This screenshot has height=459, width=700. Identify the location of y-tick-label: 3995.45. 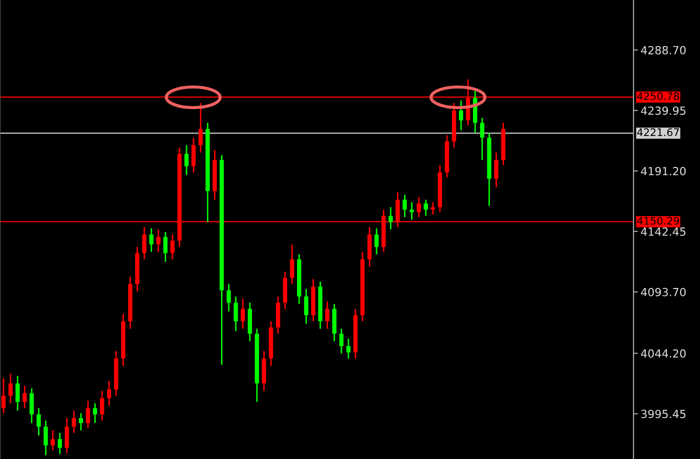
(663, 414).